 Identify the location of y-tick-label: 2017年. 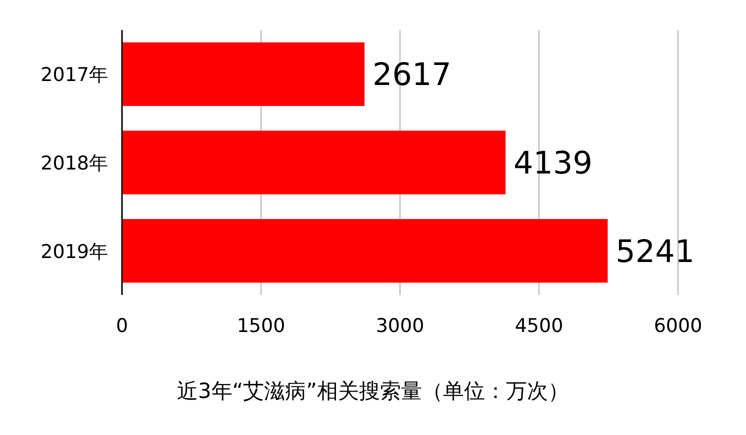
(74, 75).